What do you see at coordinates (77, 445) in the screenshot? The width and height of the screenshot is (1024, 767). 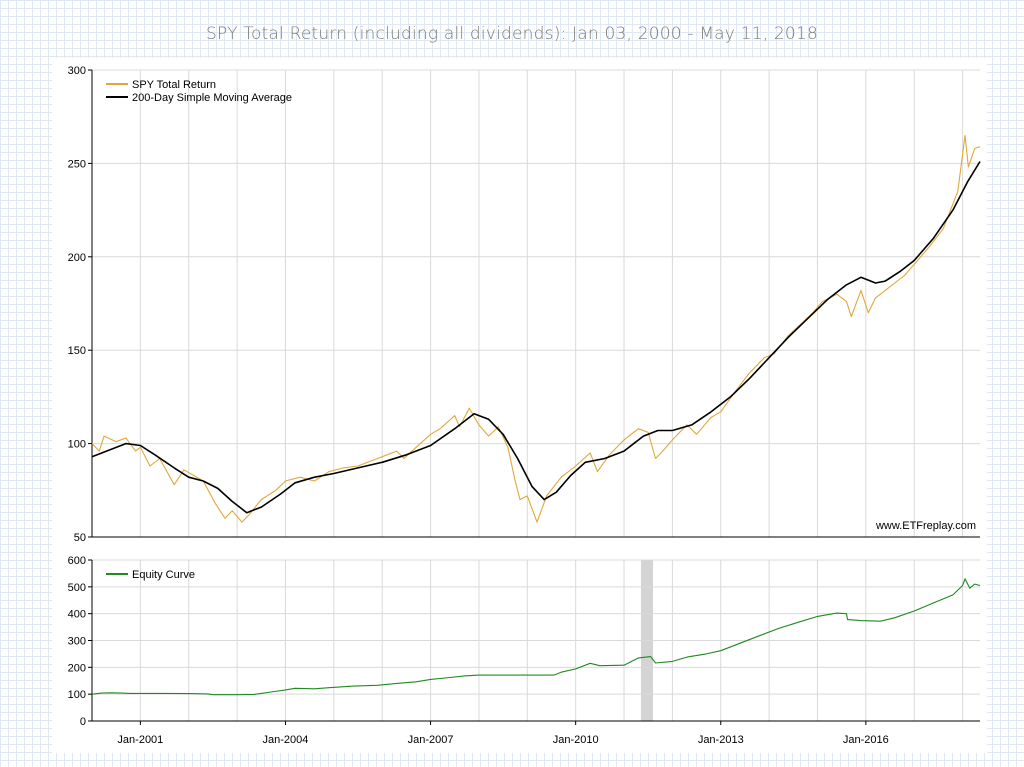 I see `top-ytick-label: 100` at bounding box center [77, 445].